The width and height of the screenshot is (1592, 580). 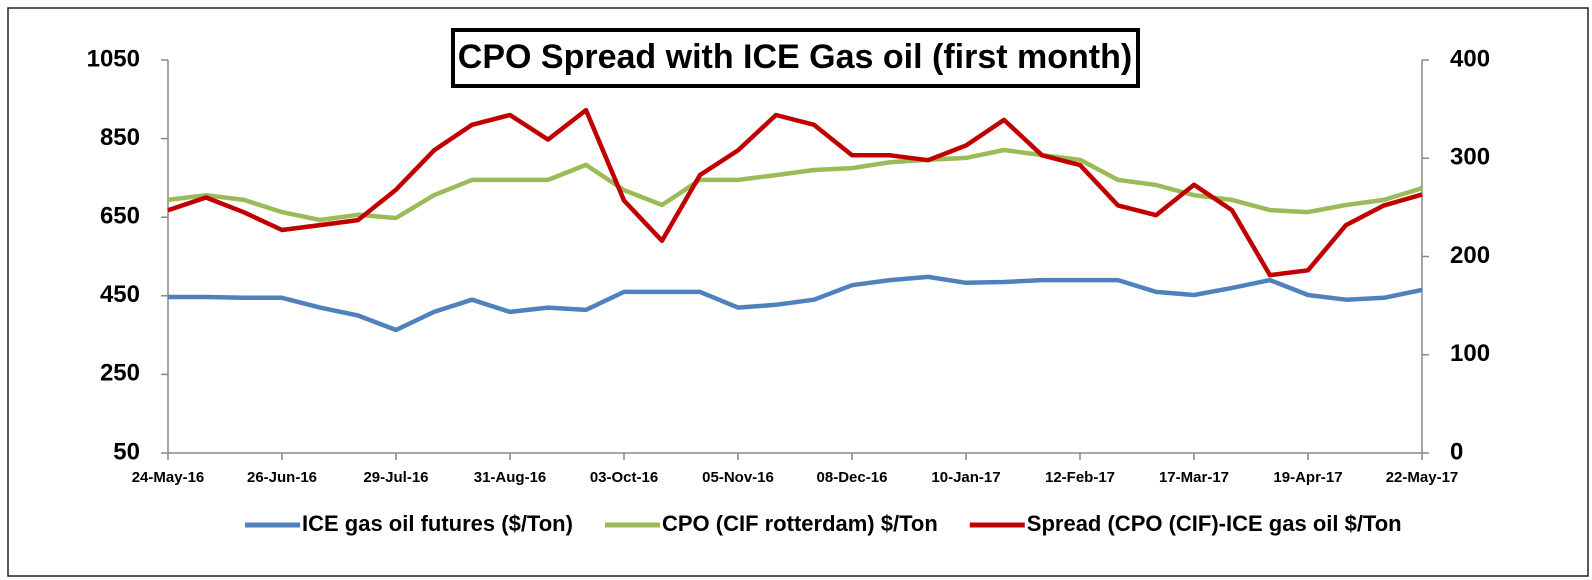 I want to click on y2-tick-label: 200, so click(x=1470, y=255).